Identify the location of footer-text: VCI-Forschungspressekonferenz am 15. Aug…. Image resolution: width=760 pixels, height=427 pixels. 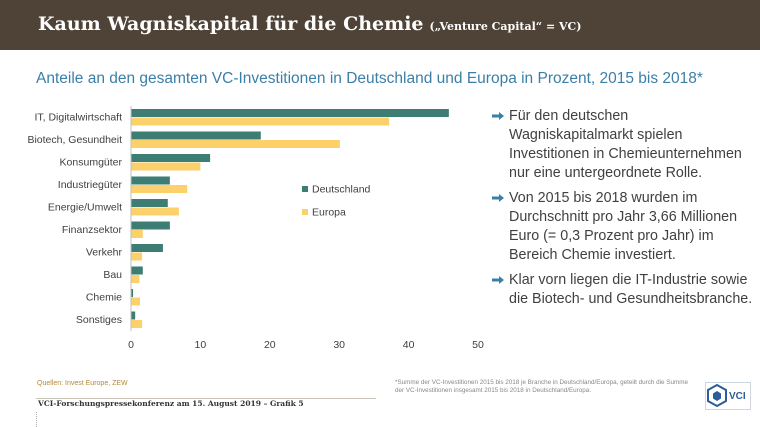
(171, 403).